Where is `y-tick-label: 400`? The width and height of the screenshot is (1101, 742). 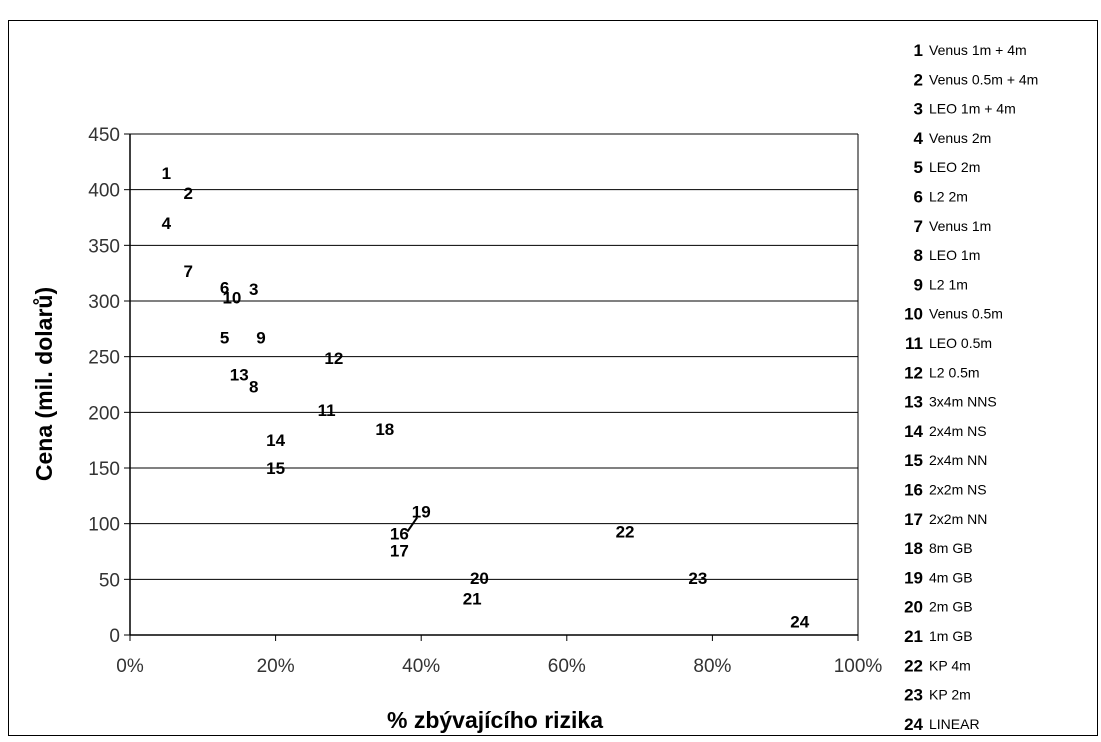 y-tick-label: 400 is located at coordinates (104, 191).